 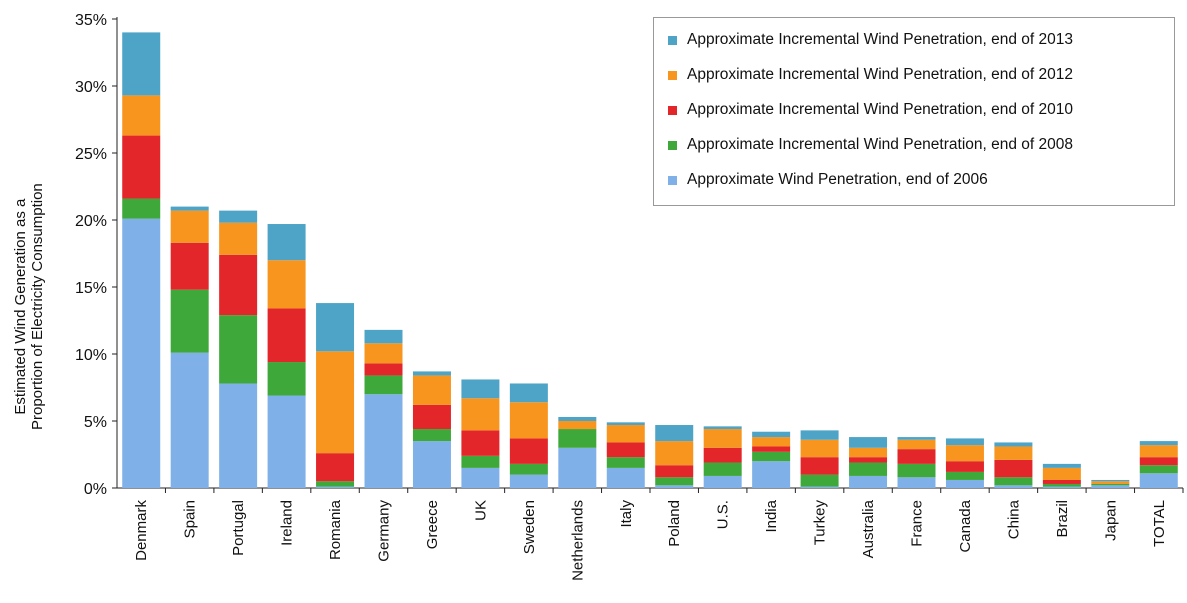 I want to click on y-axis-label-line-1: Estimated Wind Generation as a, so click(x=20, y=306).